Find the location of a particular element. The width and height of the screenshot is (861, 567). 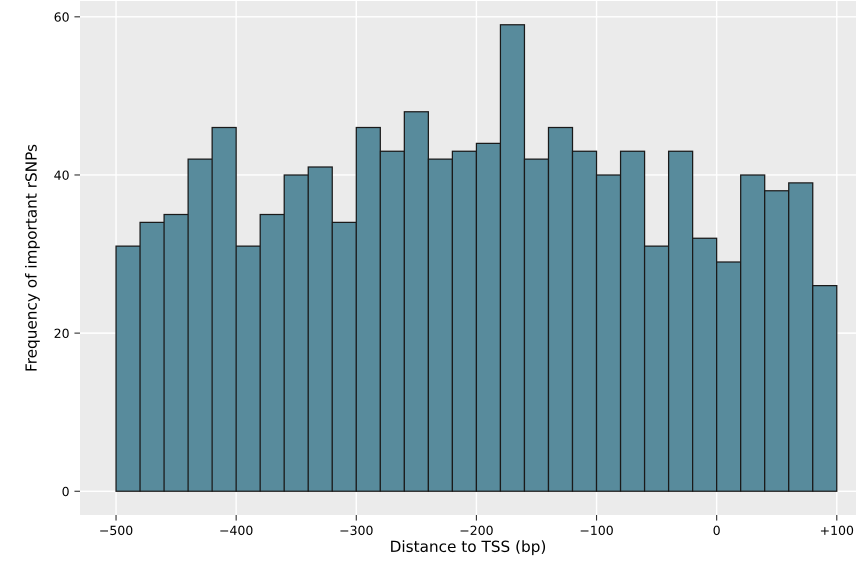

y-tick-label: 60 is located at coordinates (61, 17).